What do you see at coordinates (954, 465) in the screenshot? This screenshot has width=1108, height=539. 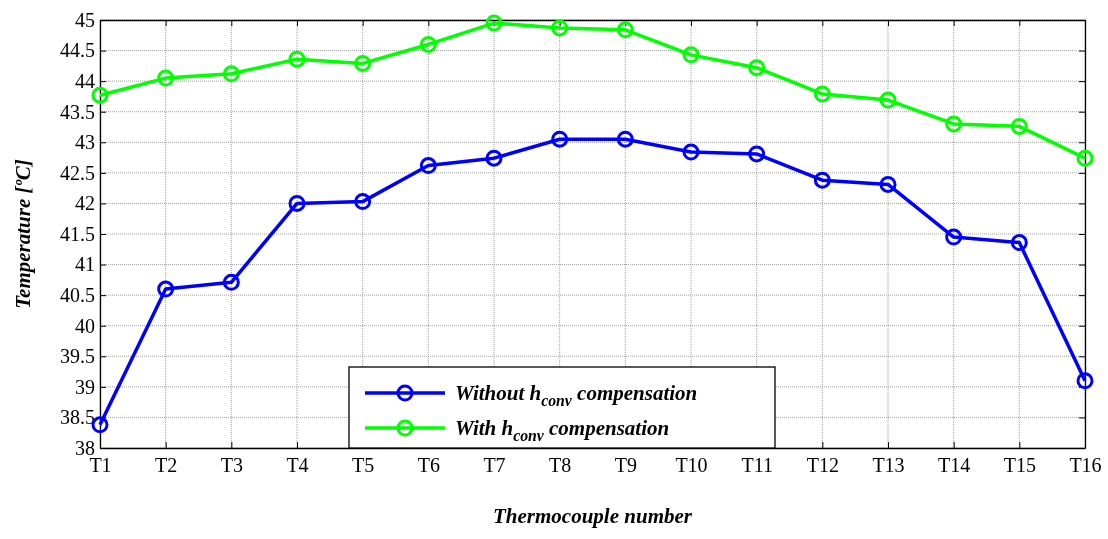 I see `x-tick-label: T14` at bounding box center [954, 465].